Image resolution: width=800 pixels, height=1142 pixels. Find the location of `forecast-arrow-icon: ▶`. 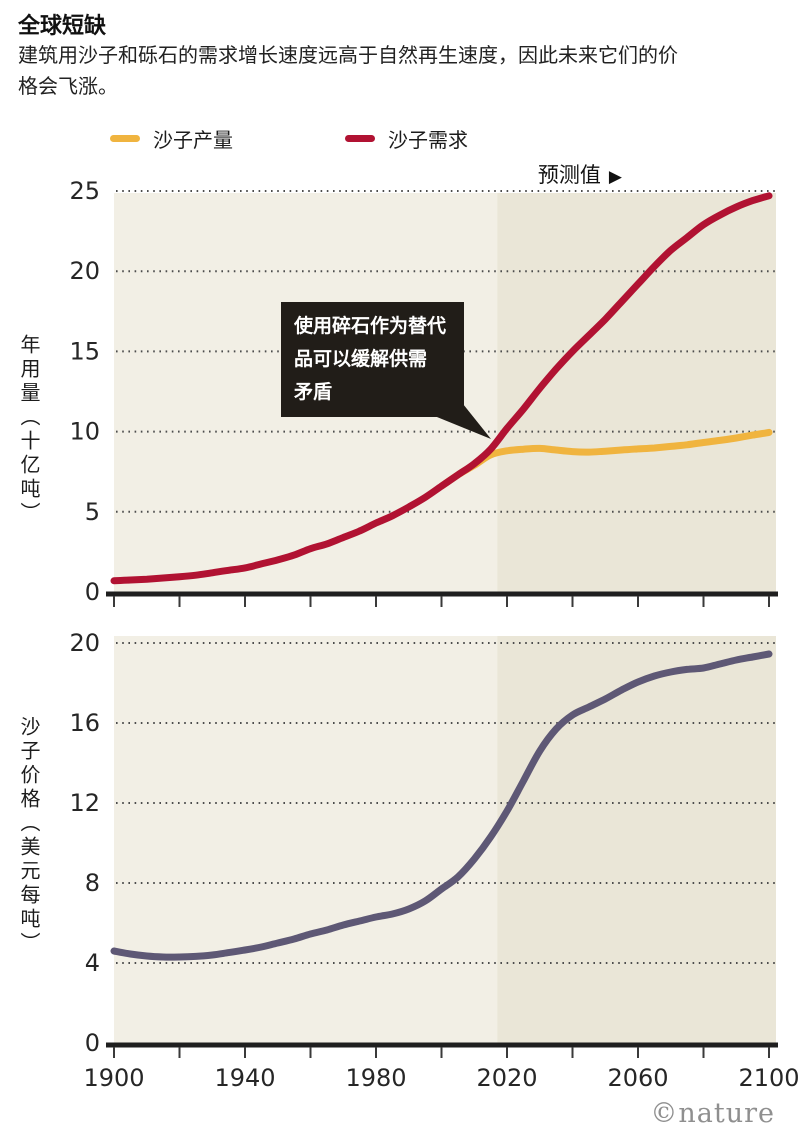

forecast-arrow-icon: ▶ is located at coordinates (615, 177).